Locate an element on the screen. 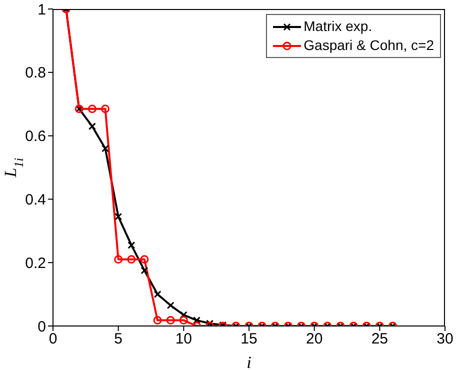 The height and width of the screenshot is (370, 474). y-tick-label: 0.6 is located at coordinates (35, 137).